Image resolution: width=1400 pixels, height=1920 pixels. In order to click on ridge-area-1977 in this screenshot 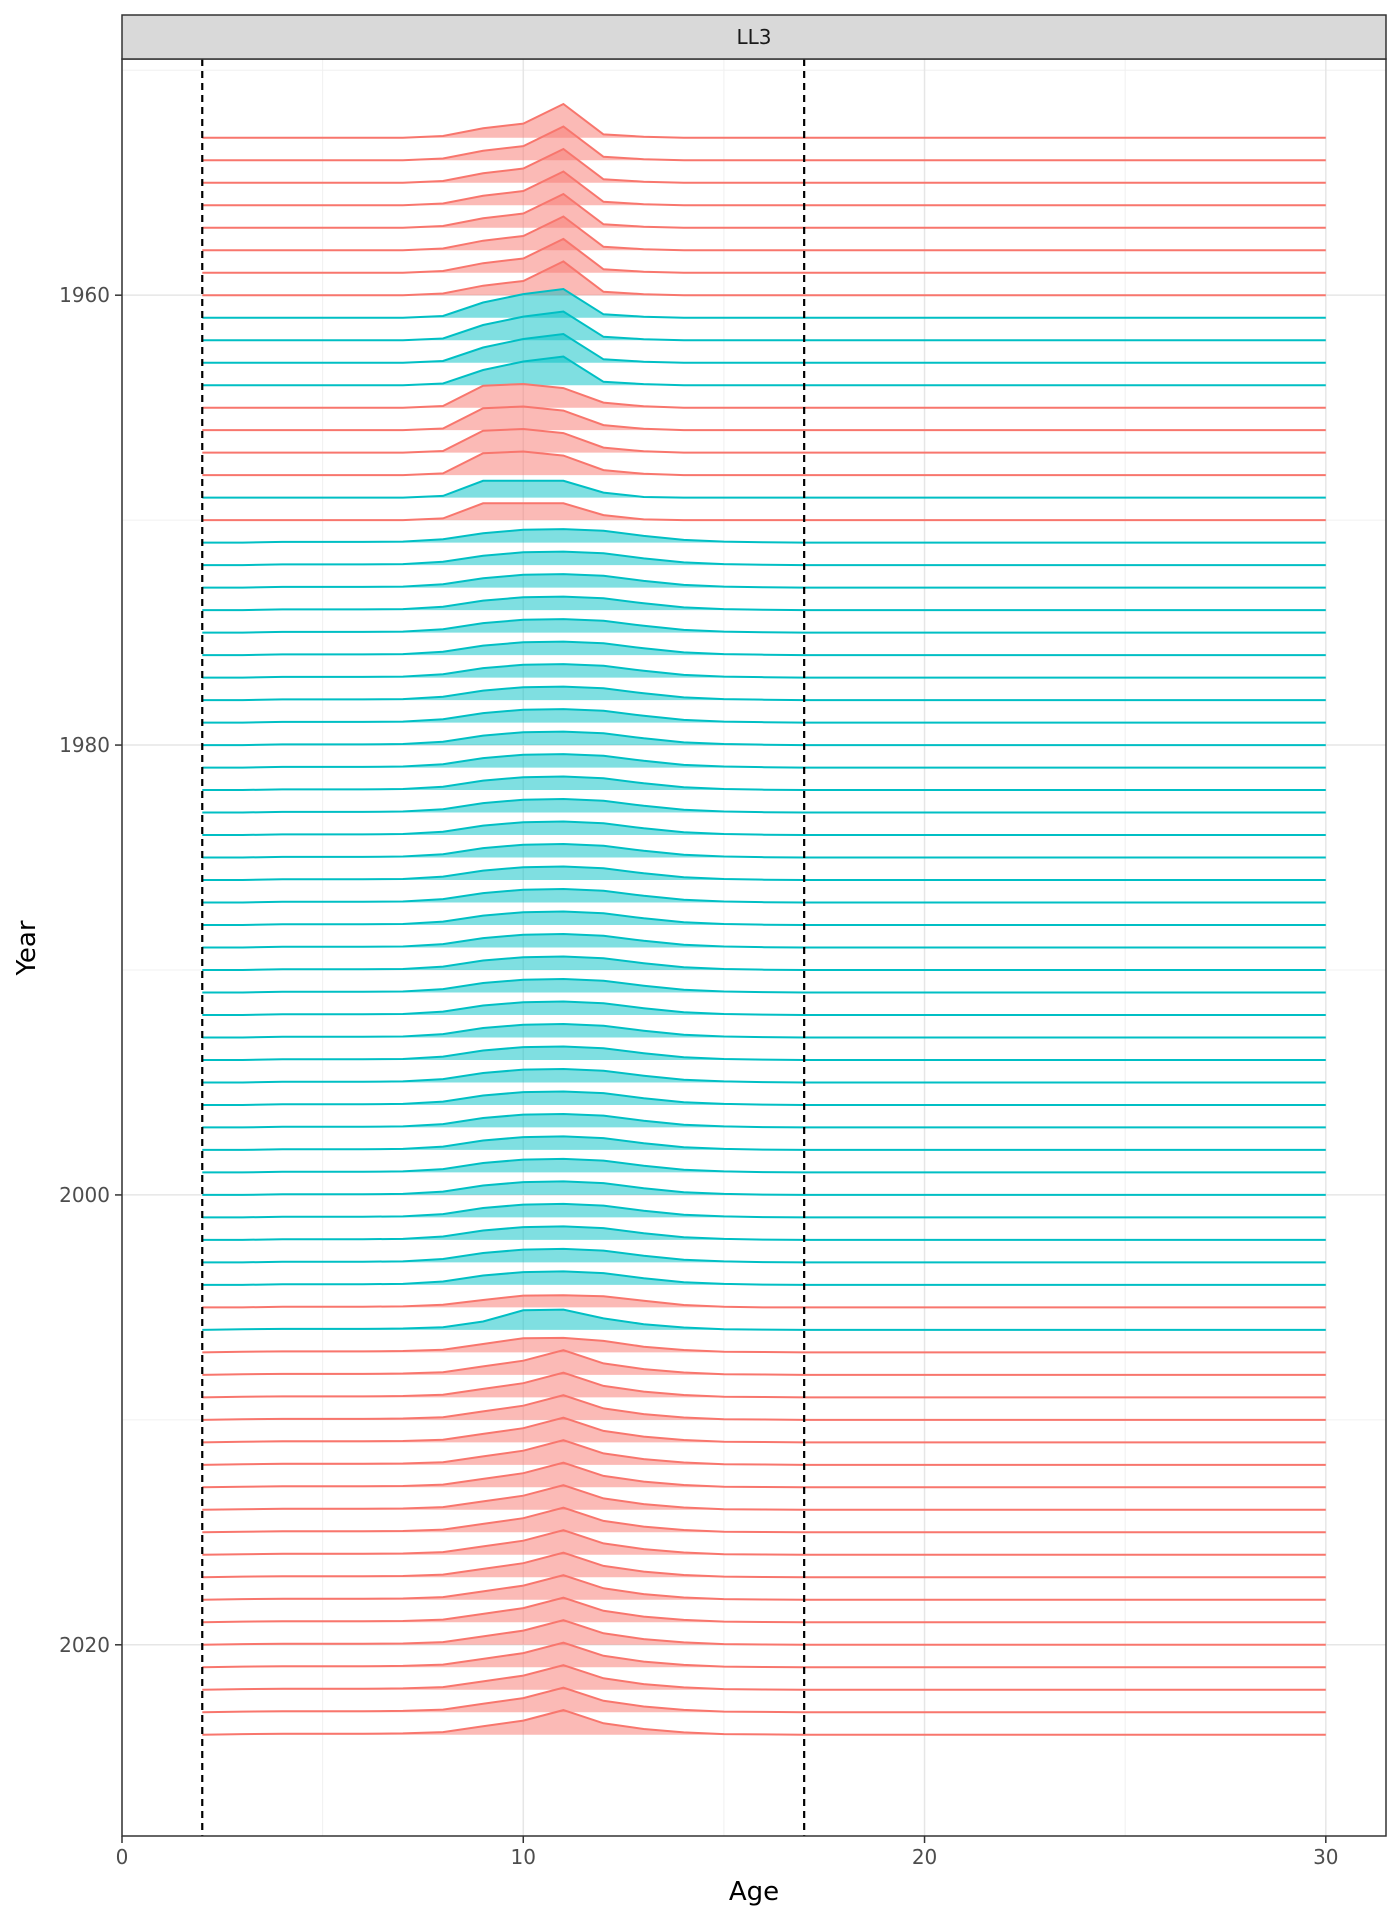, I will do `click(764, 671)`.